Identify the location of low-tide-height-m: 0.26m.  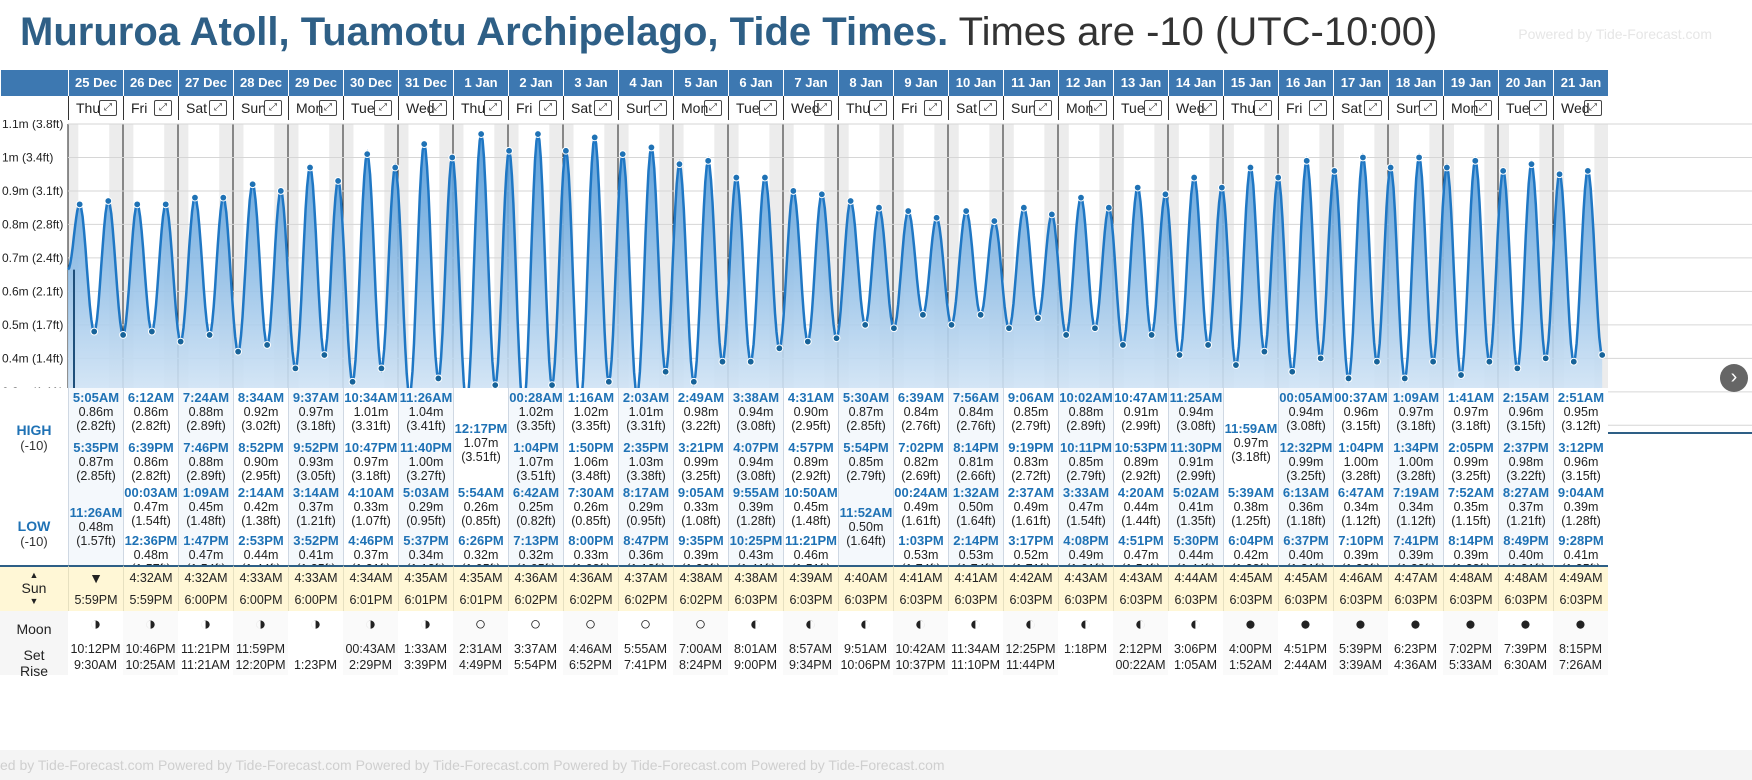
(591, 507).